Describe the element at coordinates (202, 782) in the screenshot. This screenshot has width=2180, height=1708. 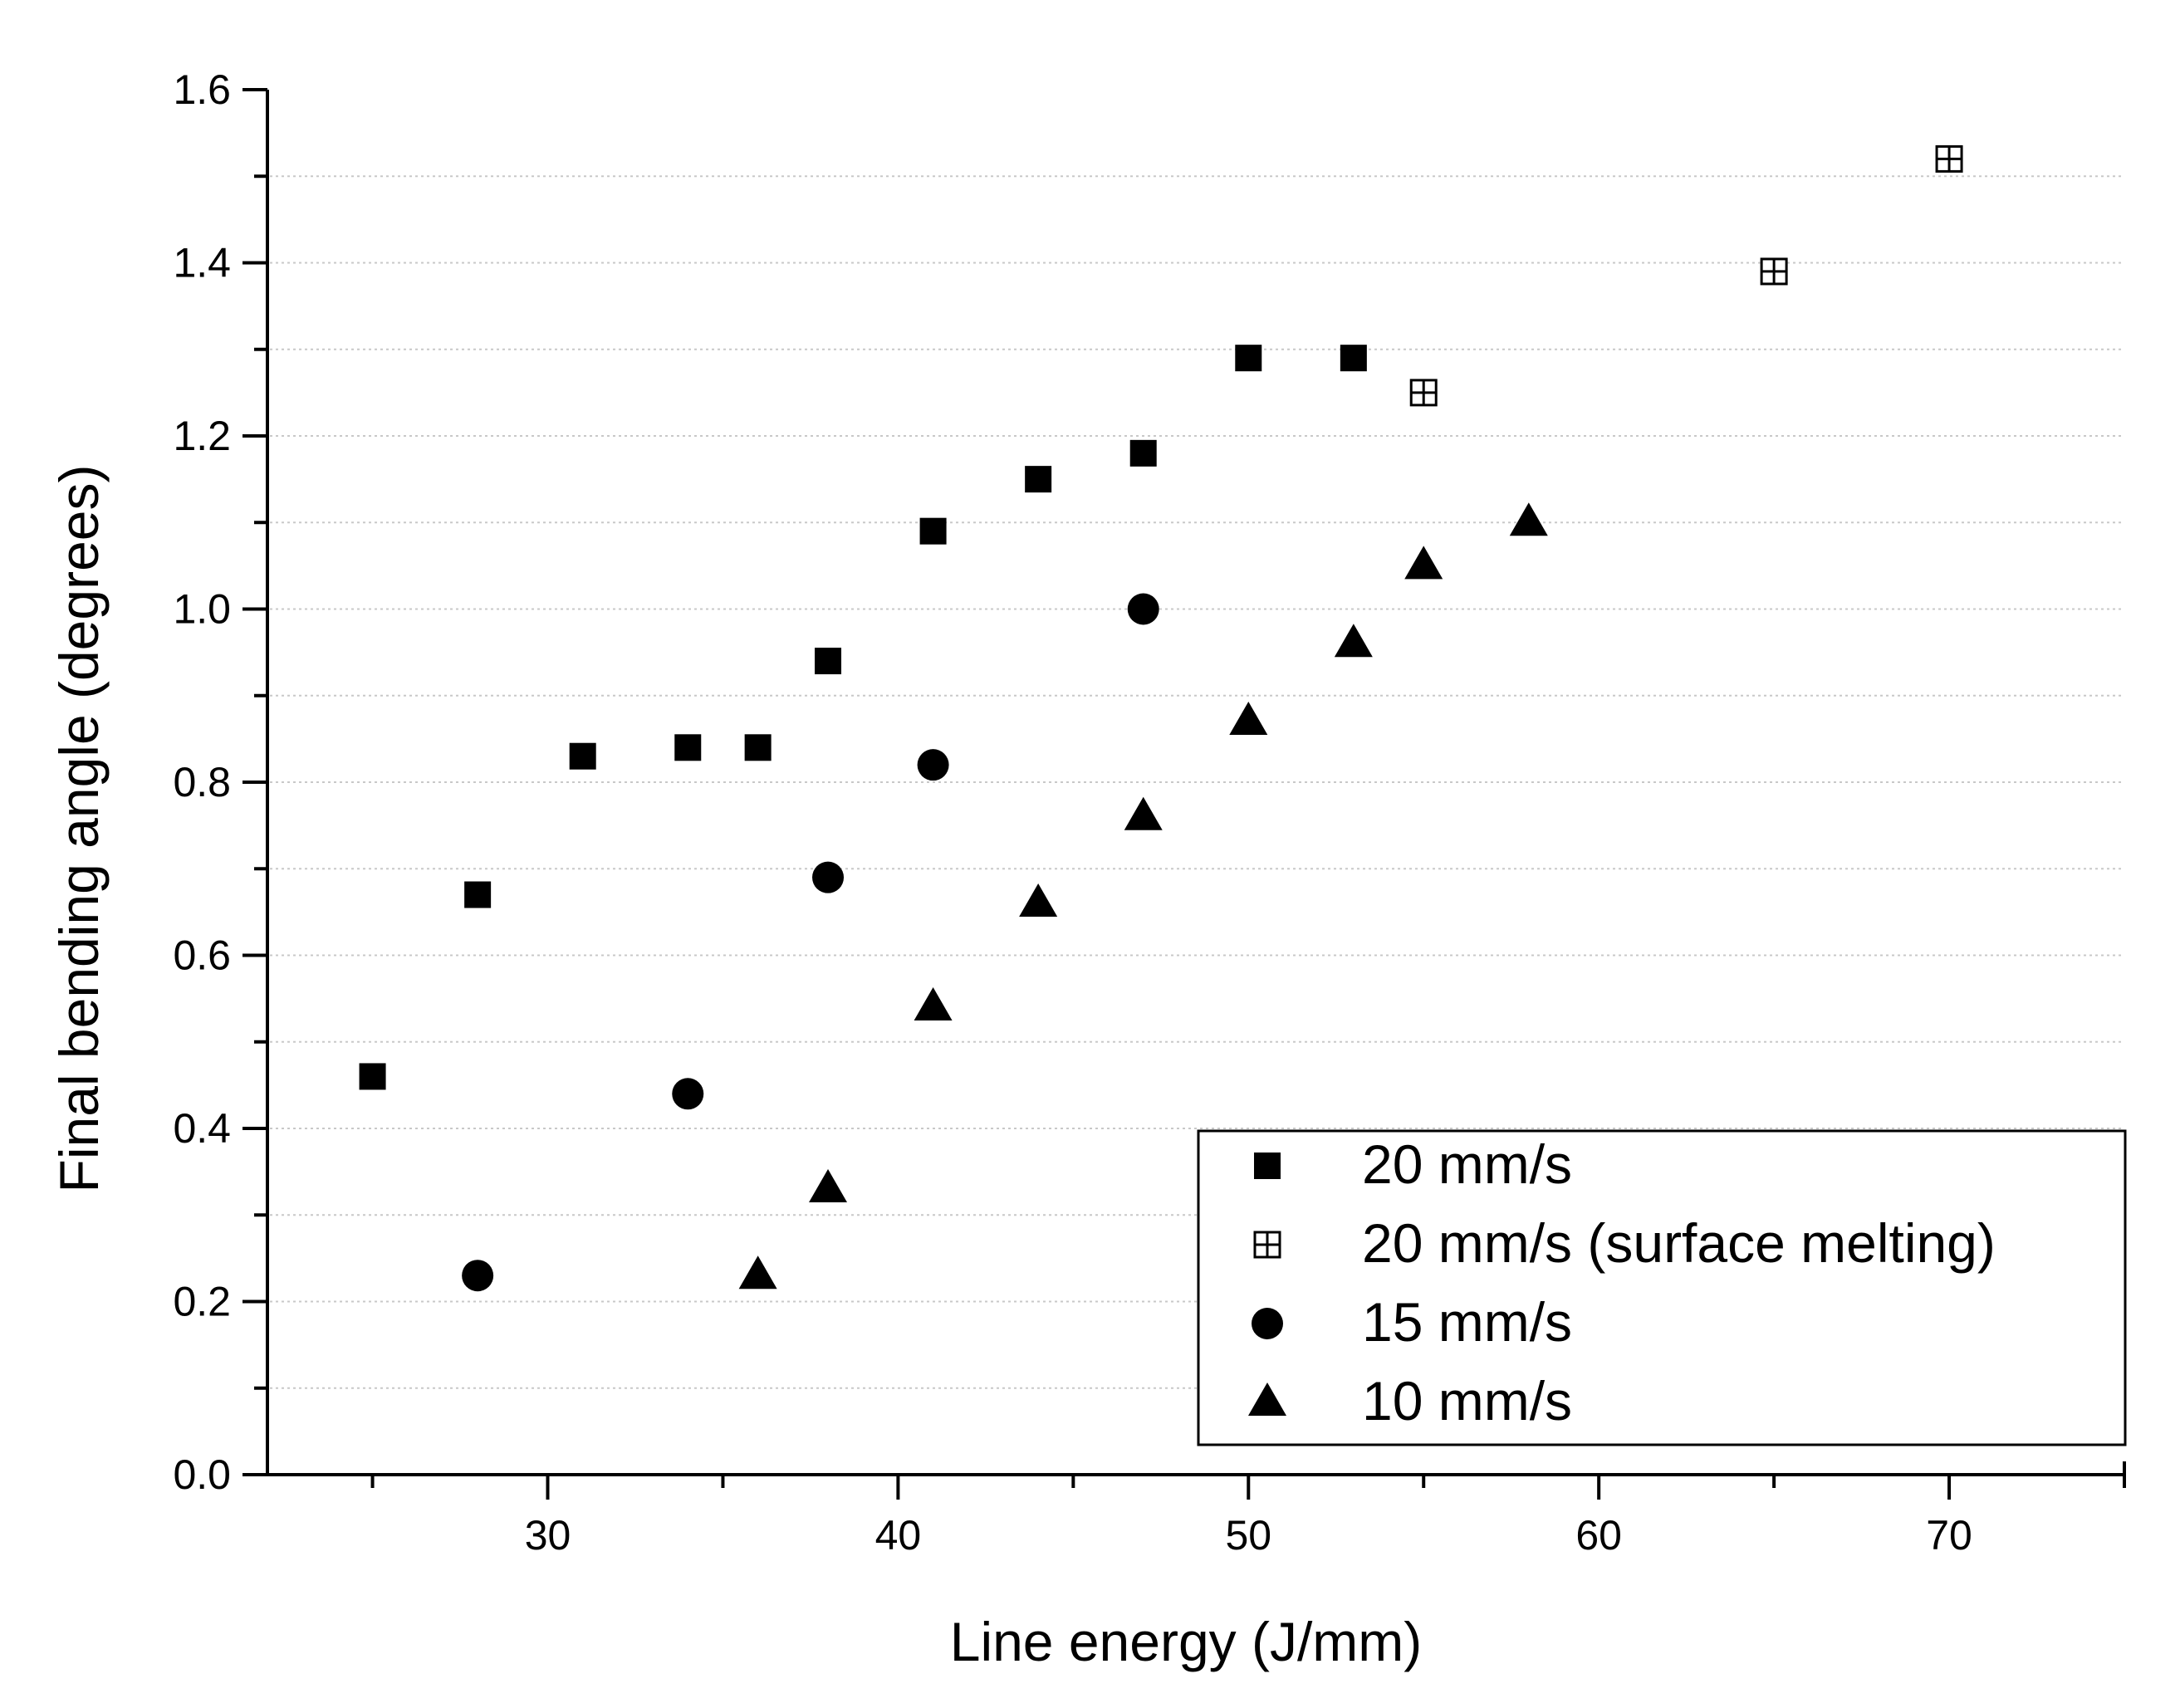
I see `y-tick-label: 0.8` at that location.